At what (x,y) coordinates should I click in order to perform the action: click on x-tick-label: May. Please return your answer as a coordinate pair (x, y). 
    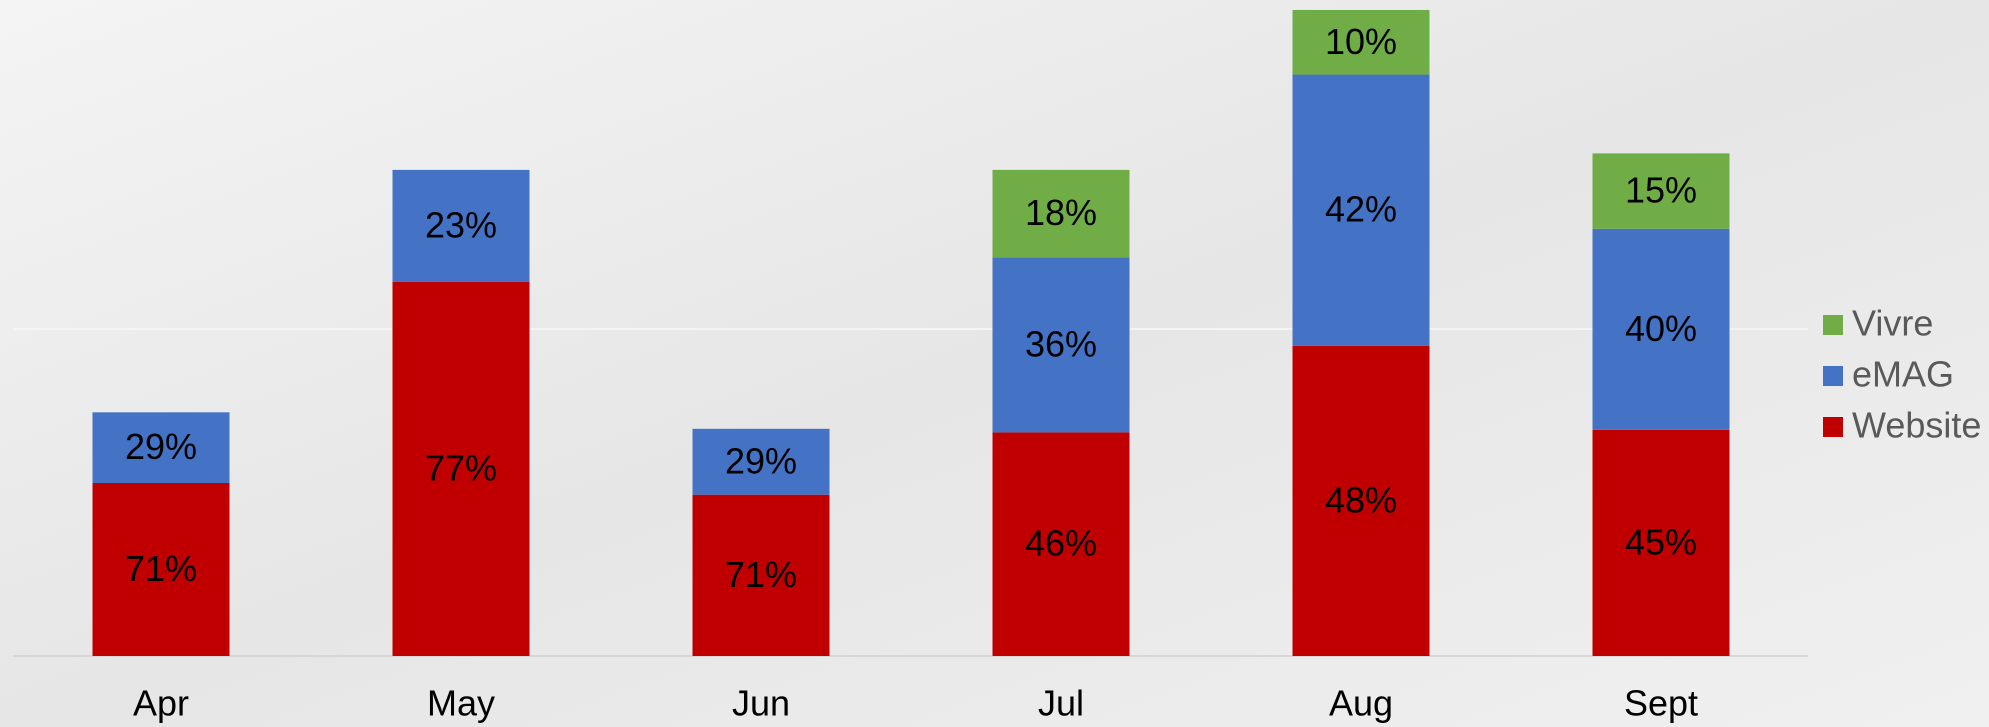
    Looking at the image, I should click on (461, 703).